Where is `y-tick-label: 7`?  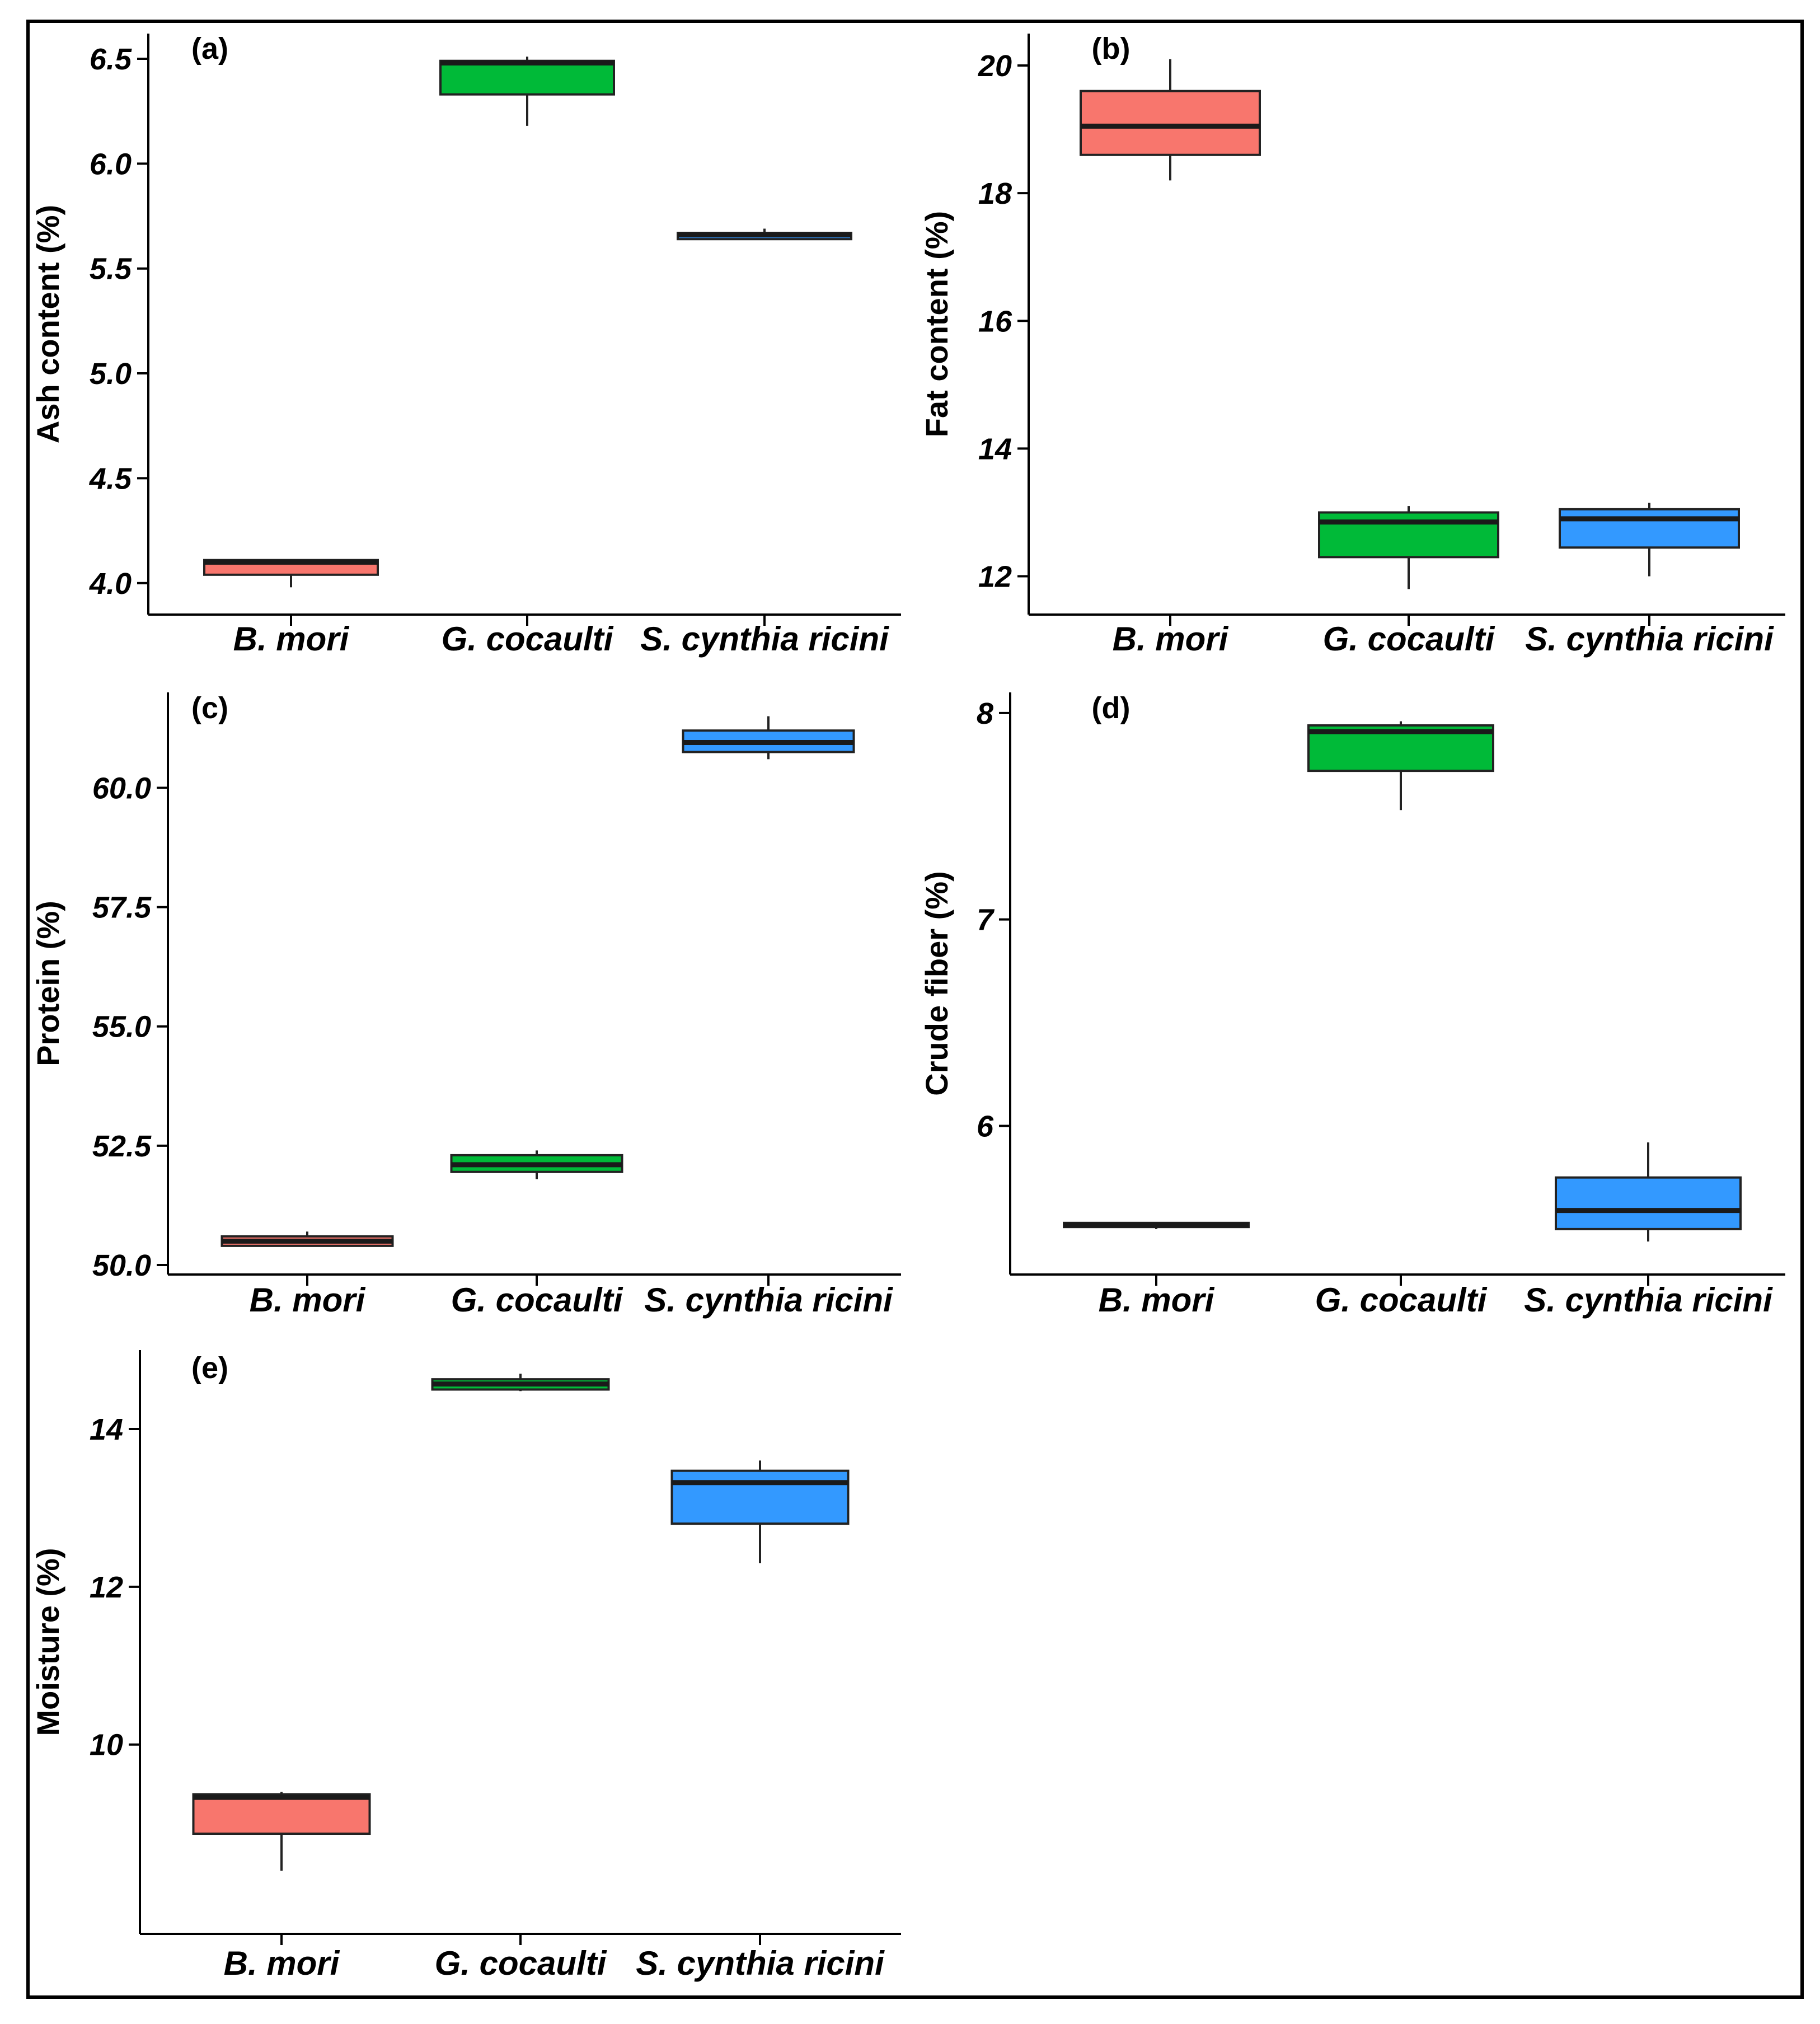 y-tick-label: 7 is located at coordinates (986, 920).